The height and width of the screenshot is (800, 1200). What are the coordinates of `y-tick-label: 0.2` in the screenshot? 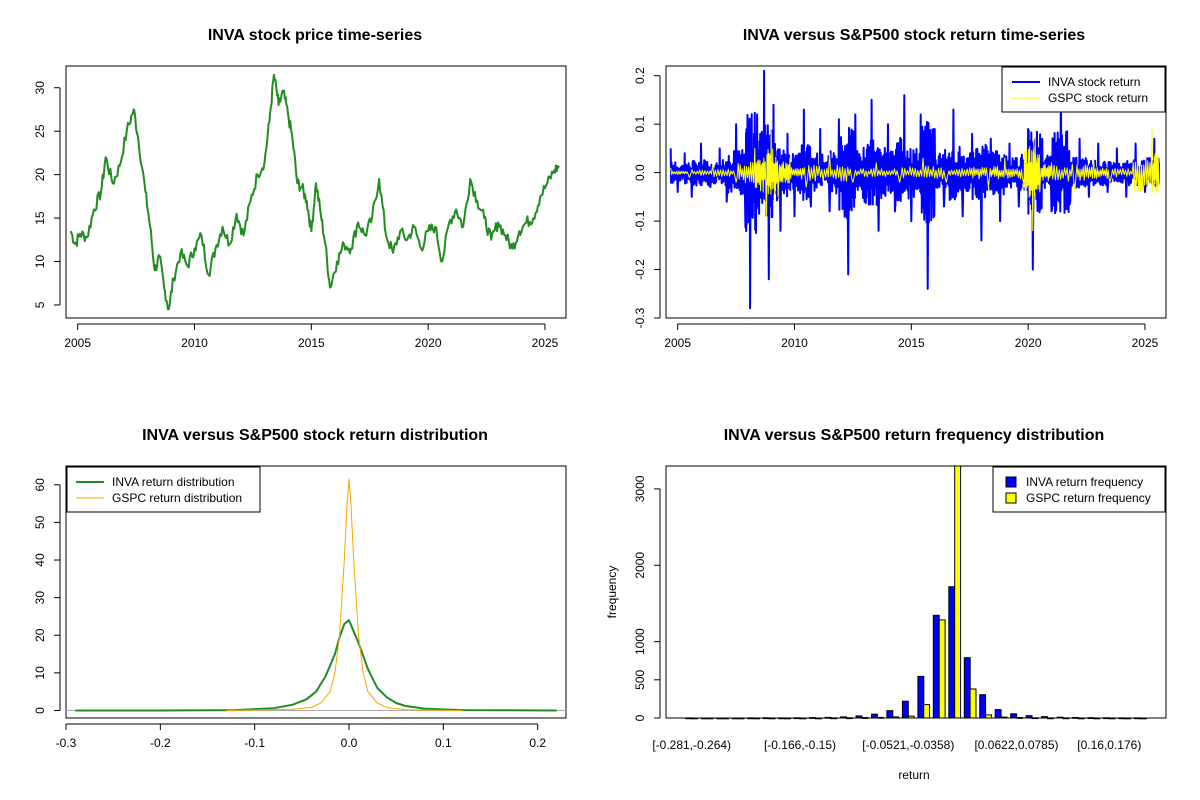 It's located at (640, 75).